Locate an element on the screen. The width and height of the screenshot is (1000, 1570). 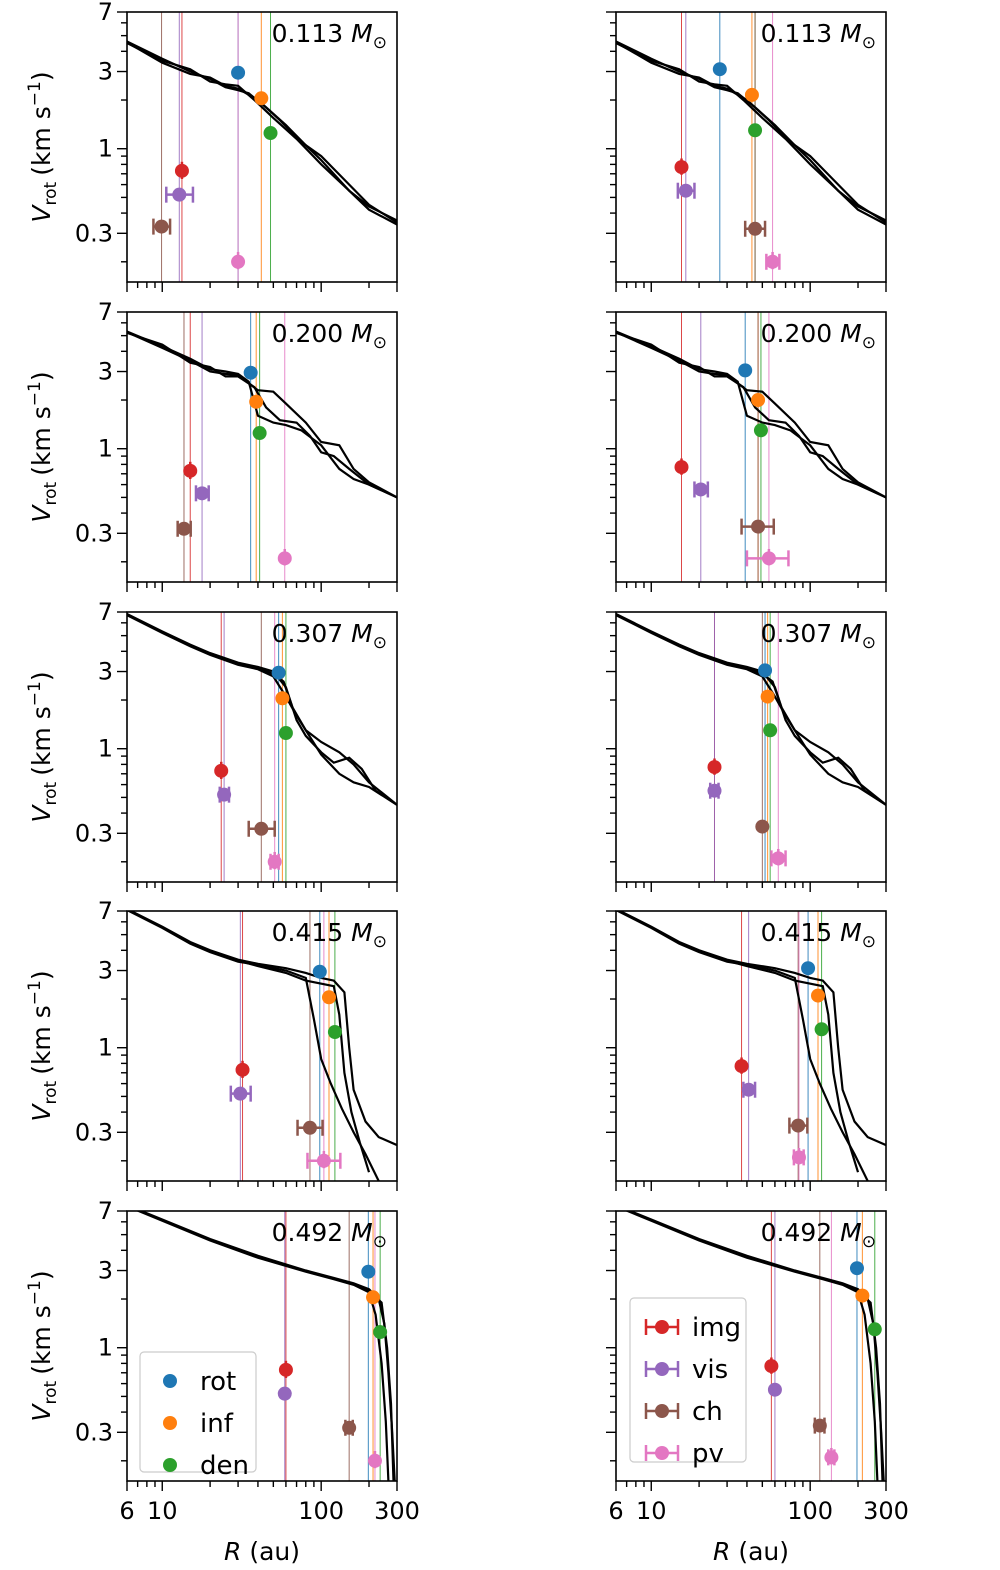
x-tick-label: 6 is located at coordinates (126, 1511).